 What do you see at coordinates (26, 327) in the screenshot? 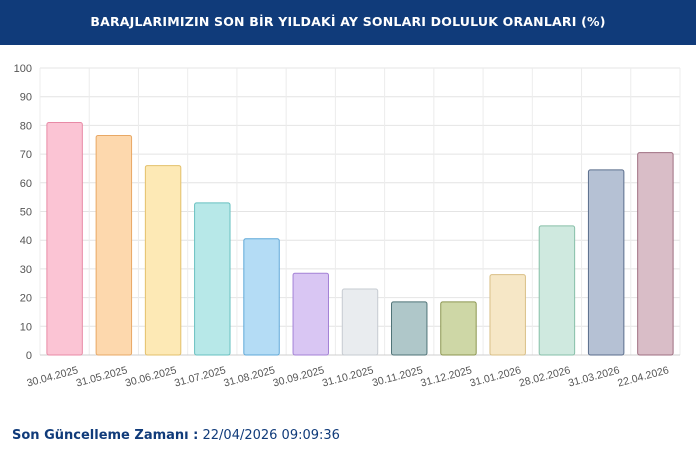
I see `y-tick-label: 10` at bounding box center [26, 327].